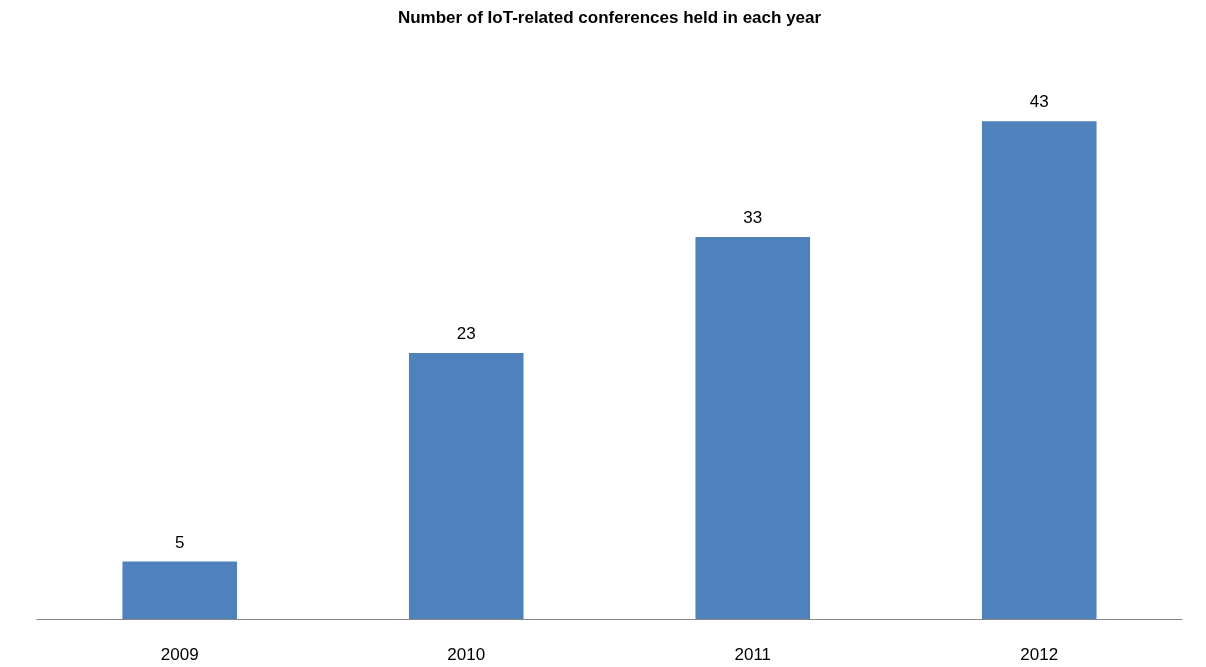 The width and height of the screenshot is (1206, 667). I want to click on chart-title: Number of IoT-related conferences held in each year, so click(609, 17).